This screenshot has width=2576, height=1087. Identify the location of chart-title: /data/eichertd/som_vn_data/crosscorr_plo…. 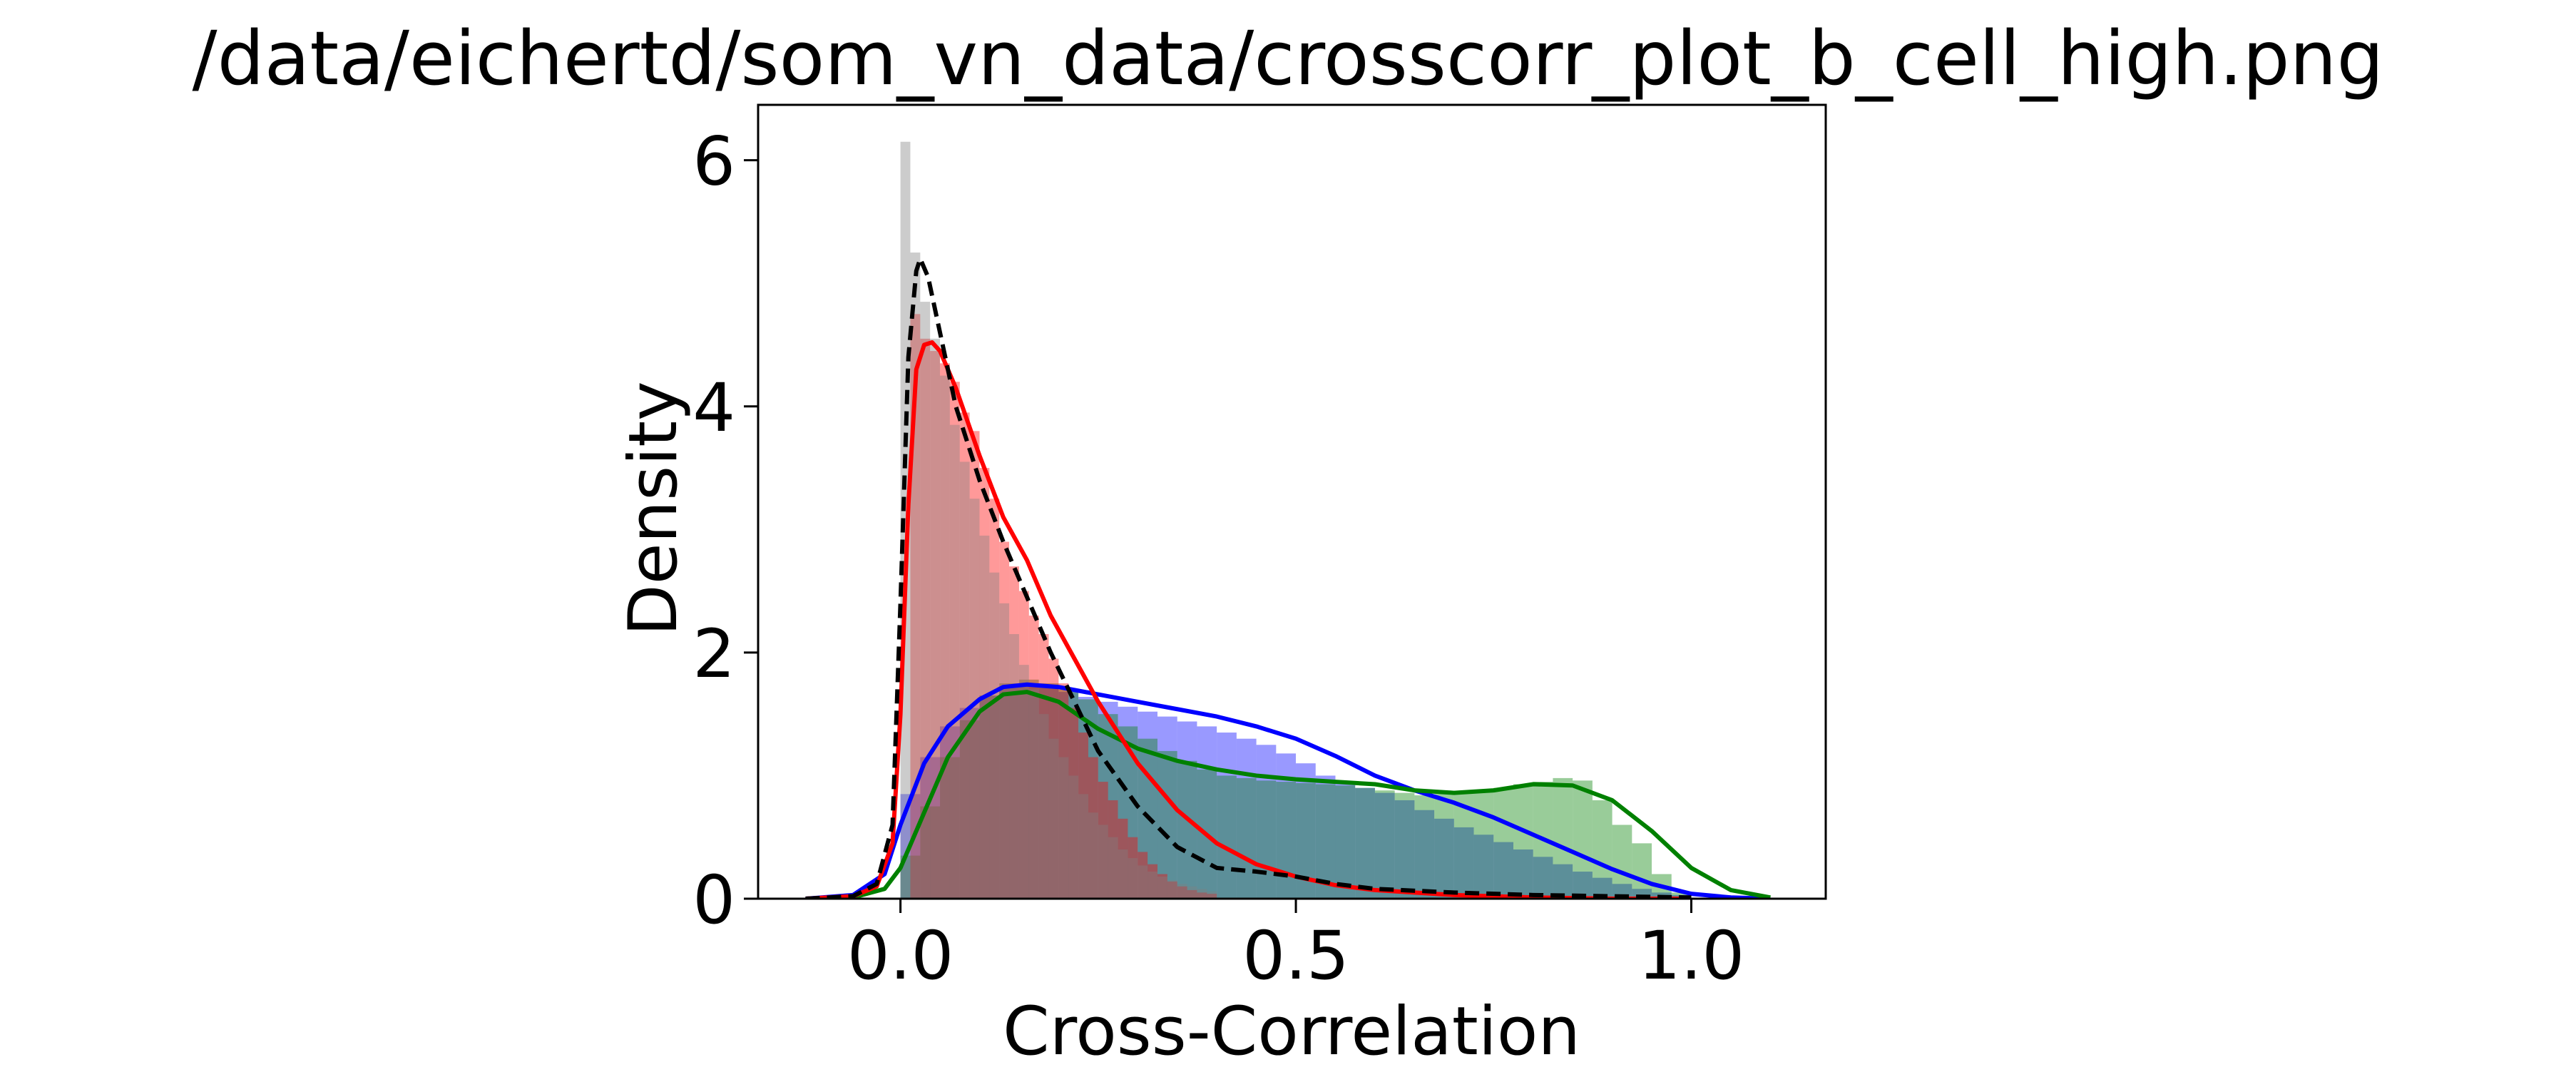
(1288, 59).